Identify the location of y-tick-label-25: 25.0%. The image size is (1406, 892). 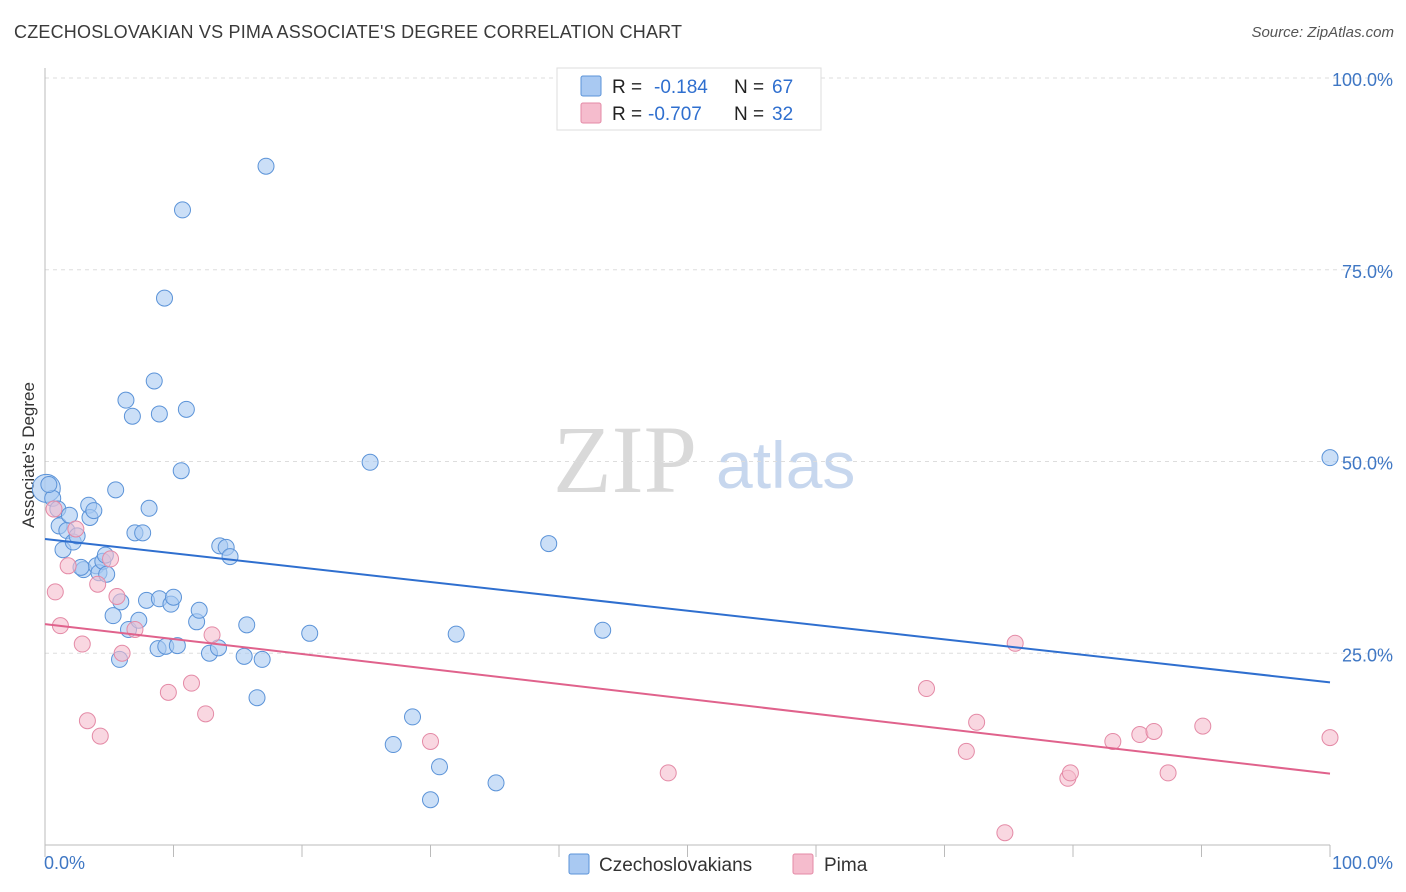
(1367, 655).